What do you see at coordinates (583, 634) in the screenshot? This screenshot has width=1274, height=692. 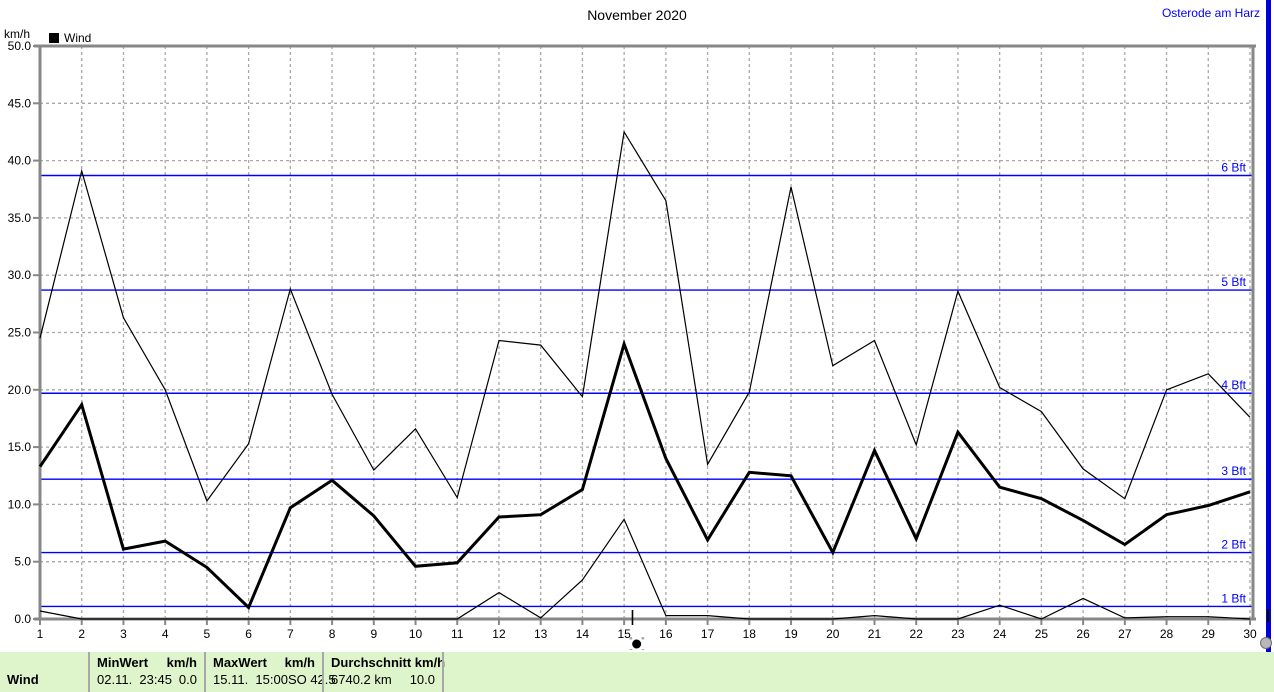 I see `x-axis-tick-label: 14` at bounding box center [583, 634].